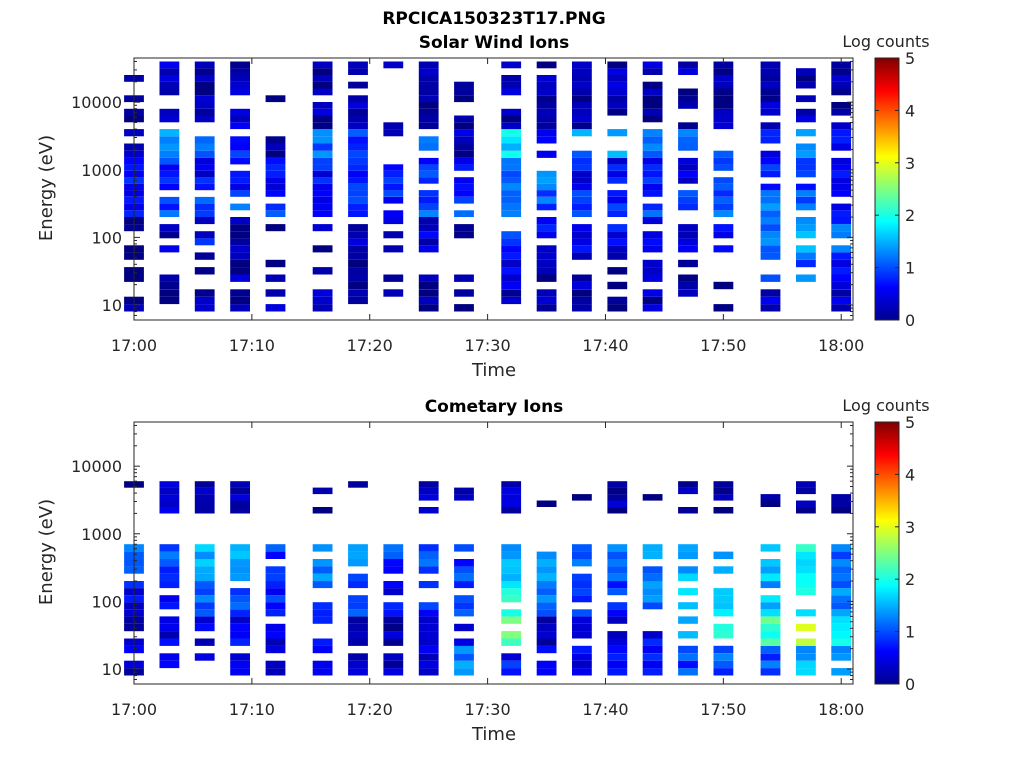  I want to click on colorbar-tick-label: 3, so click(910, 163).